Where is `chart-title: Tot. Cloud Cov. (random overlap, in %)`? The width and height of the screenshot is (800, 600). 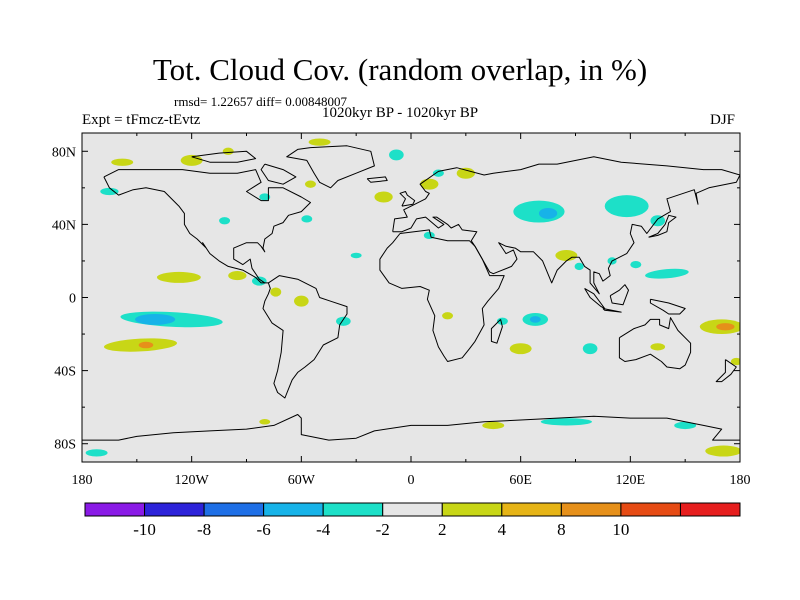 chart-title: Tot. Cloud Cov. (random overlap, in %) is located at coordinates (400, 69).